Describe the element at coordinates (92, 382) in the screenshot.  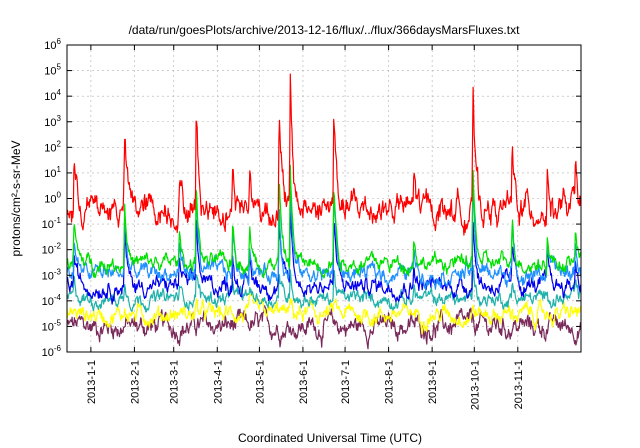
I see `x-tick-label: 2013-1-1` at that location.